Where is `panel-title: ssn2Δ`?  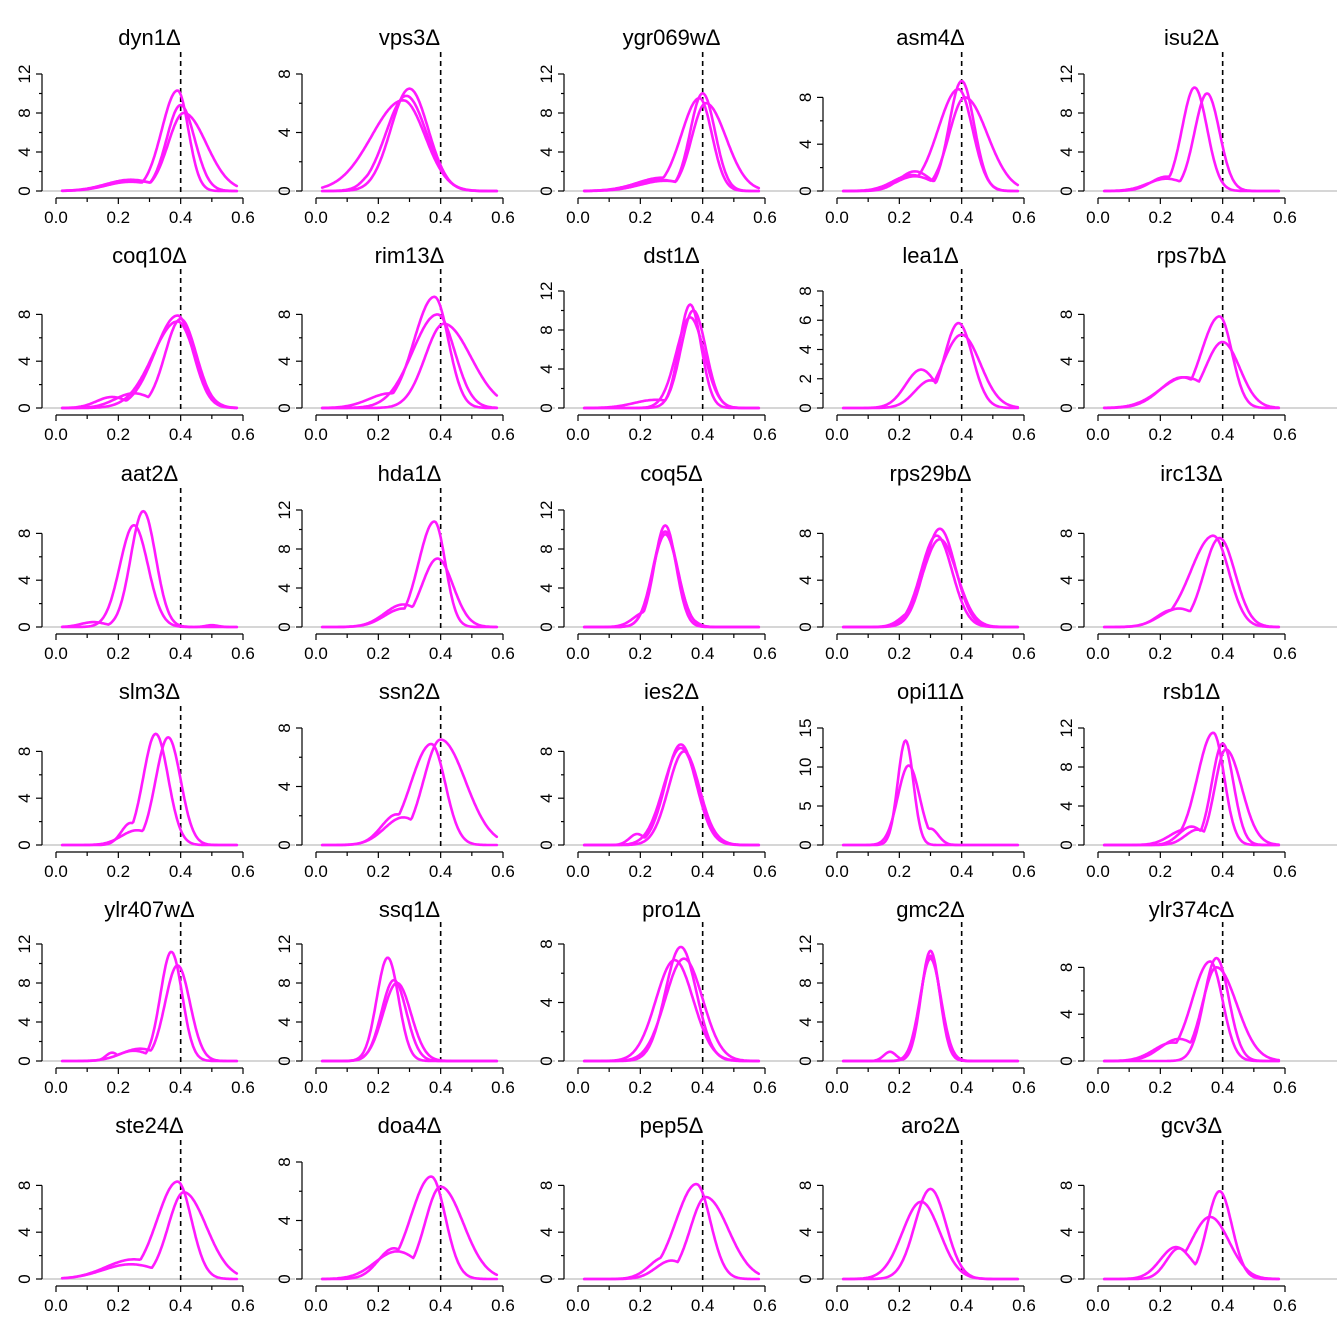
panel-title: ssn2Δ is located at coordinates (409, 691).